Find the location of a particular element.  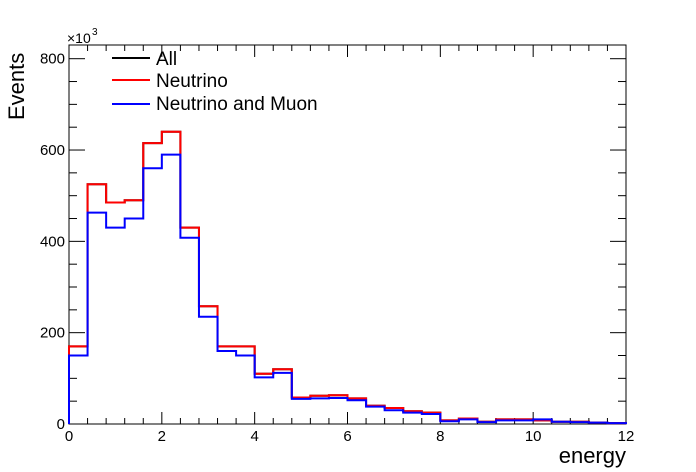

x-tick-label: 2 is located at coordinates (162, 436).